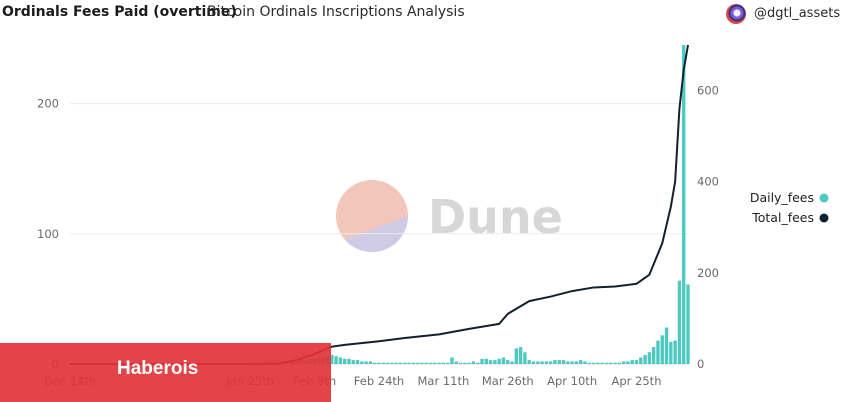 This screenshot has height=402, width=850. I want to click on right-y-tick-label: 0, so click(700, 364).